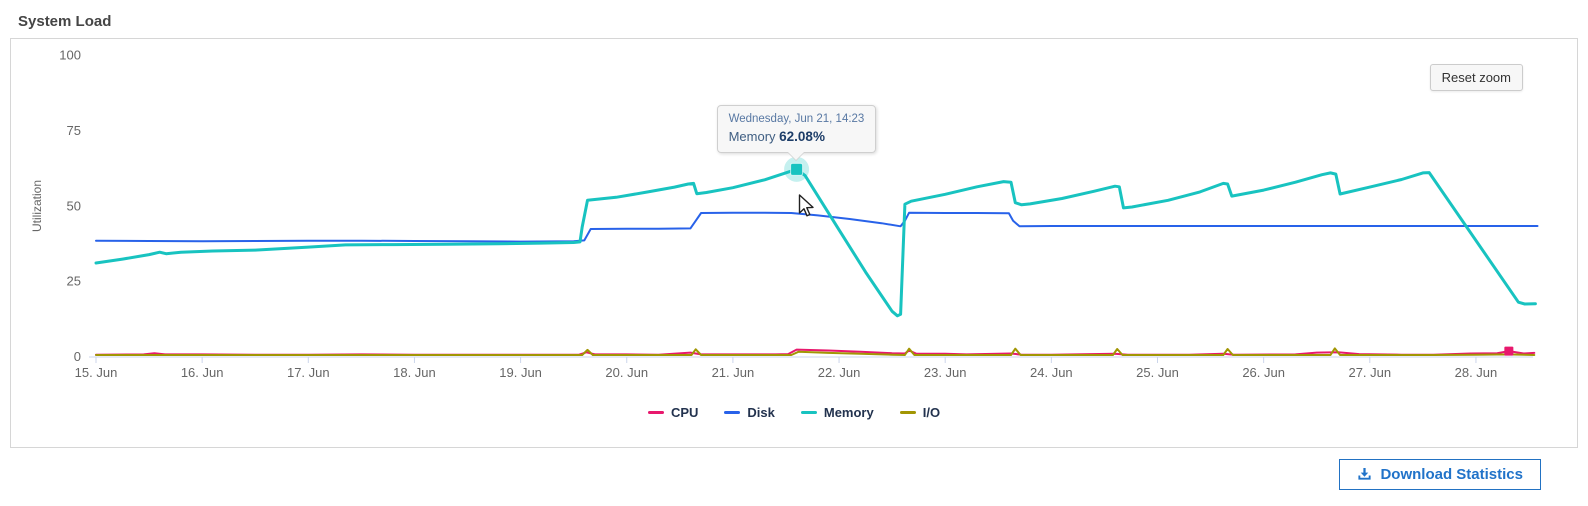 This screenshot has width=1588, height=506. Describe the element at coordinates (1157, 372) in the screenshot. I see `x-axis-label: 25. Jun` at that location.